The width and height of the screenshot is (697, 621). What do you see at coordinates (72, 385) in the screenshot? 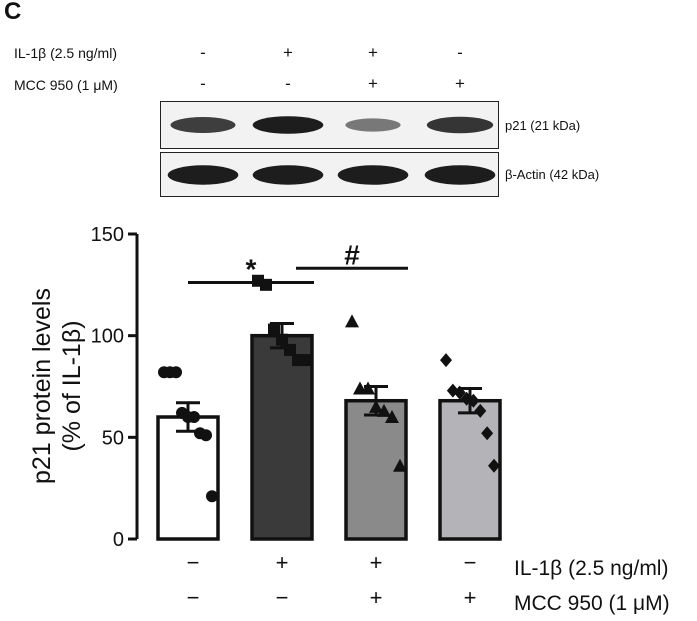
I see `y-axis-title: (% of IL-1β)` at bounding box center [72, 385].